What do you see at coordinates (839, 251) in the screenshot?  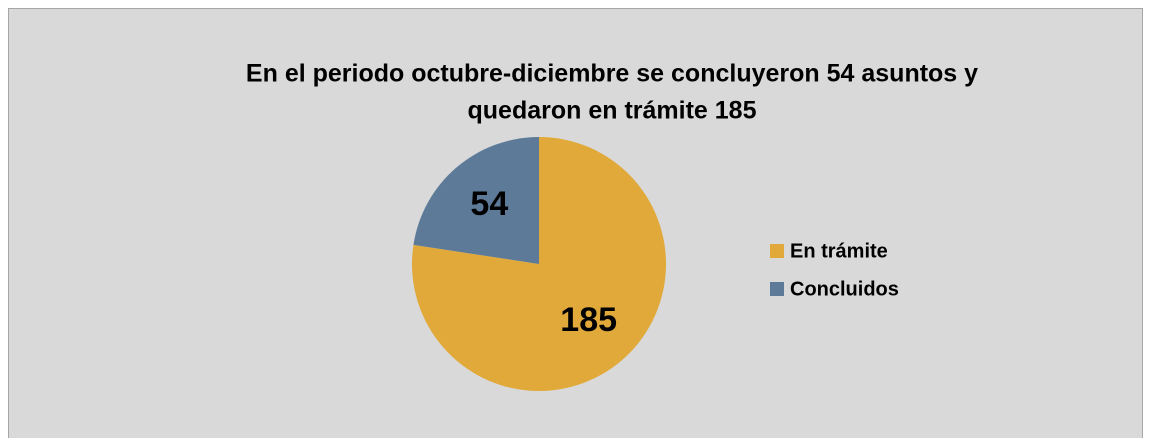 I see `legend-label: En trámite` at bounding box center [839, 251].